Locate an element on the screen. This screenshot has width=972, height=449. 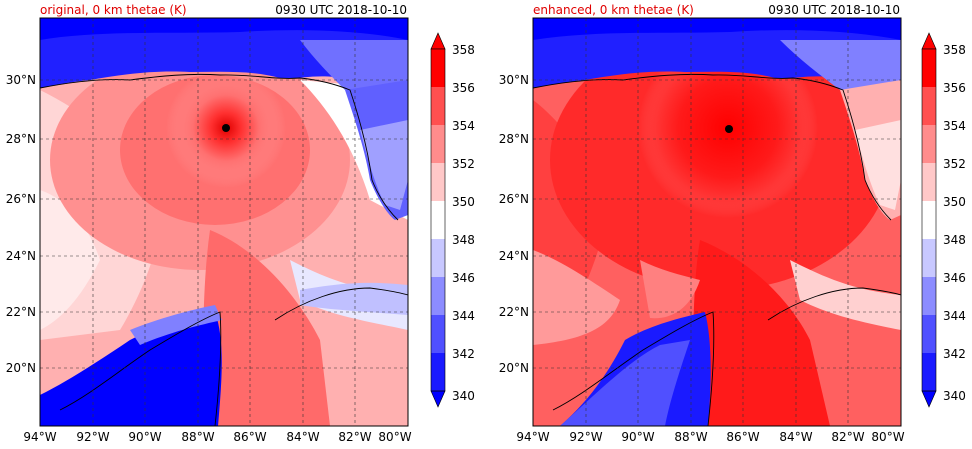
panel-title: original, 0 km thetae (K) is located at coordinates (113, 10).